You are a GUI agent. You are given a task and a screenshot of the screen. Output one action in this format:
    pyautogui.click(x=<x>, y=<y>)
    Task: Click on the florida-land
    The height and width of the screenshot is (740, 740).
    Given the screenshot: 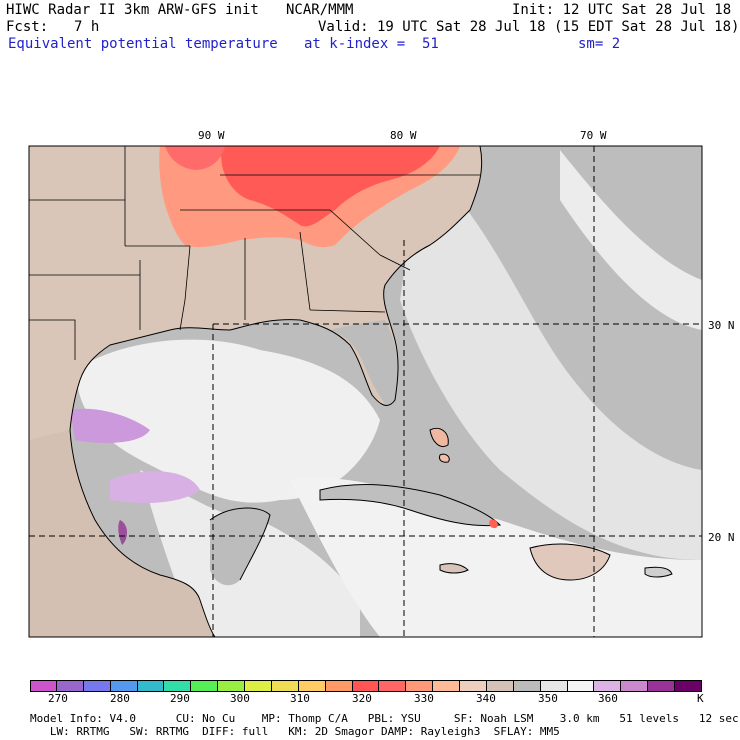 What is the action you would take?
    pyautogui.click(x=364, y=366)
    